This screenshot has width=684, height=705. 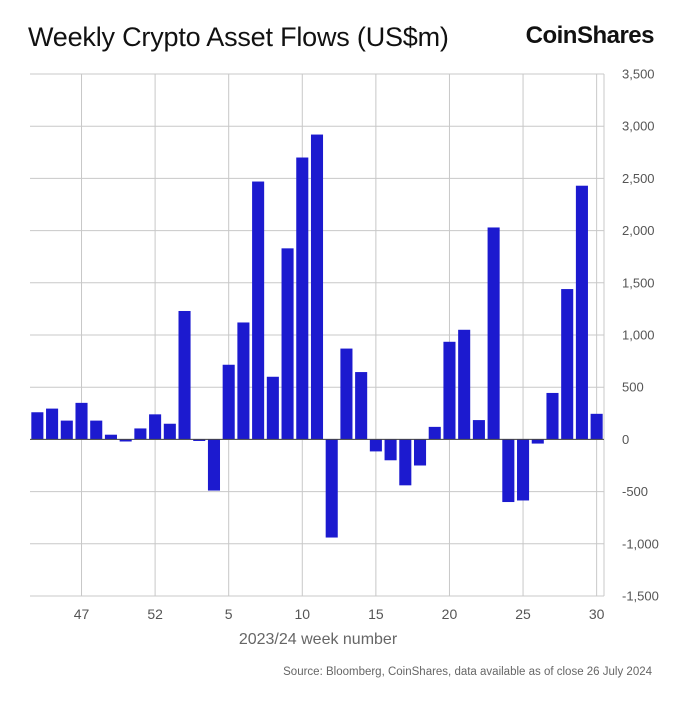 I want to click on y-tick-label: 1,500, so click(x=638, y=282).